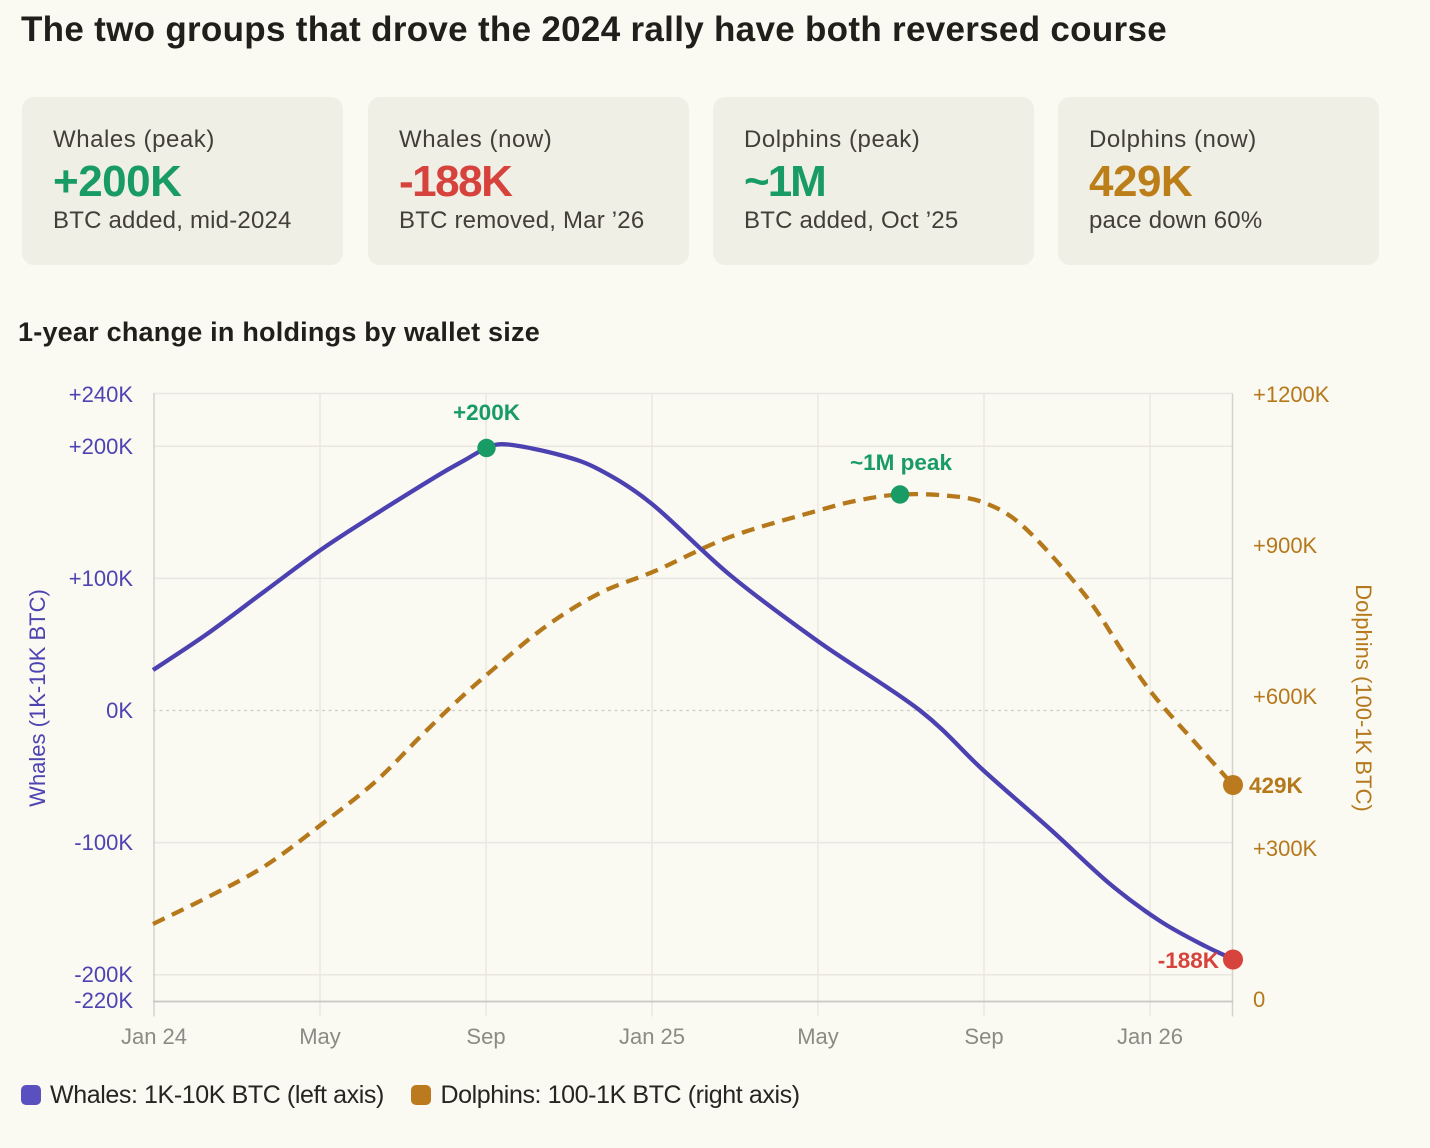 The width and height of the screenshot is (1430, 1148). I want to click on svg-text: +600K, so click(1285, 696).